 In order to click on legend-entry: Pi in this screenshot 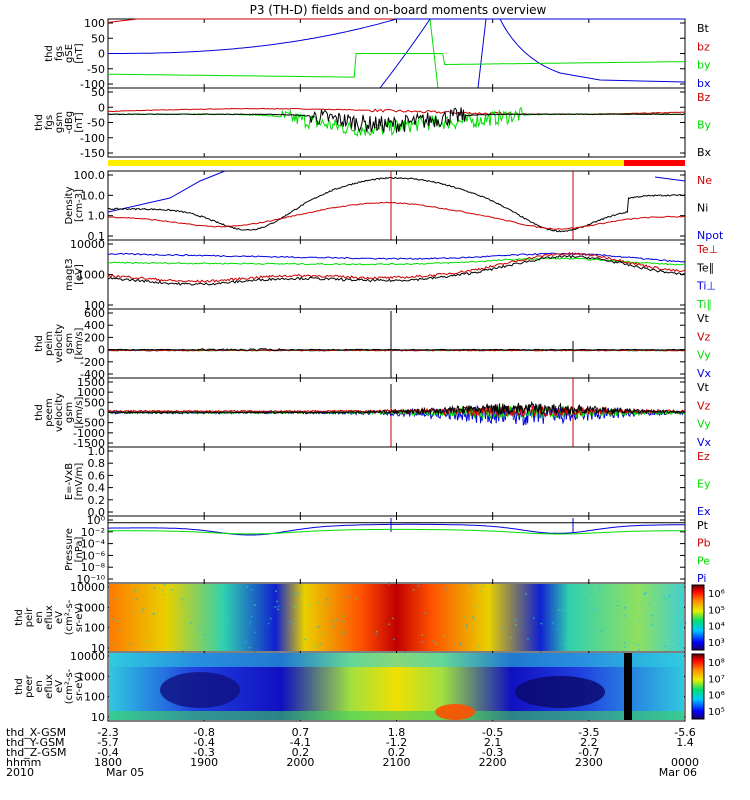, I will do `click(701, 578)`.